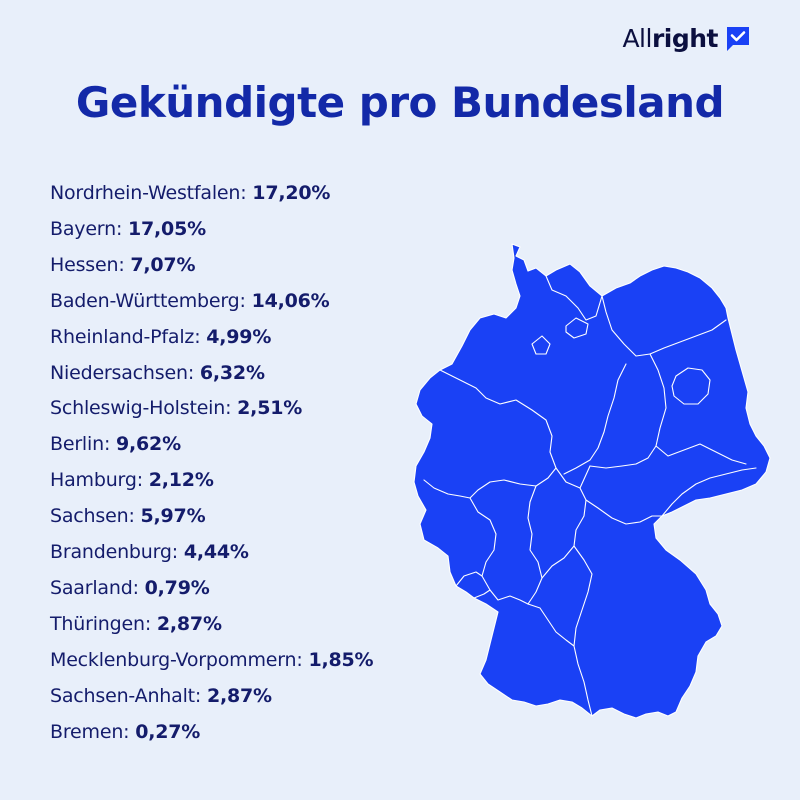 This screenshot has height=800, width=800. I want to click on schleswig-holstein-border, so click(574, 298).